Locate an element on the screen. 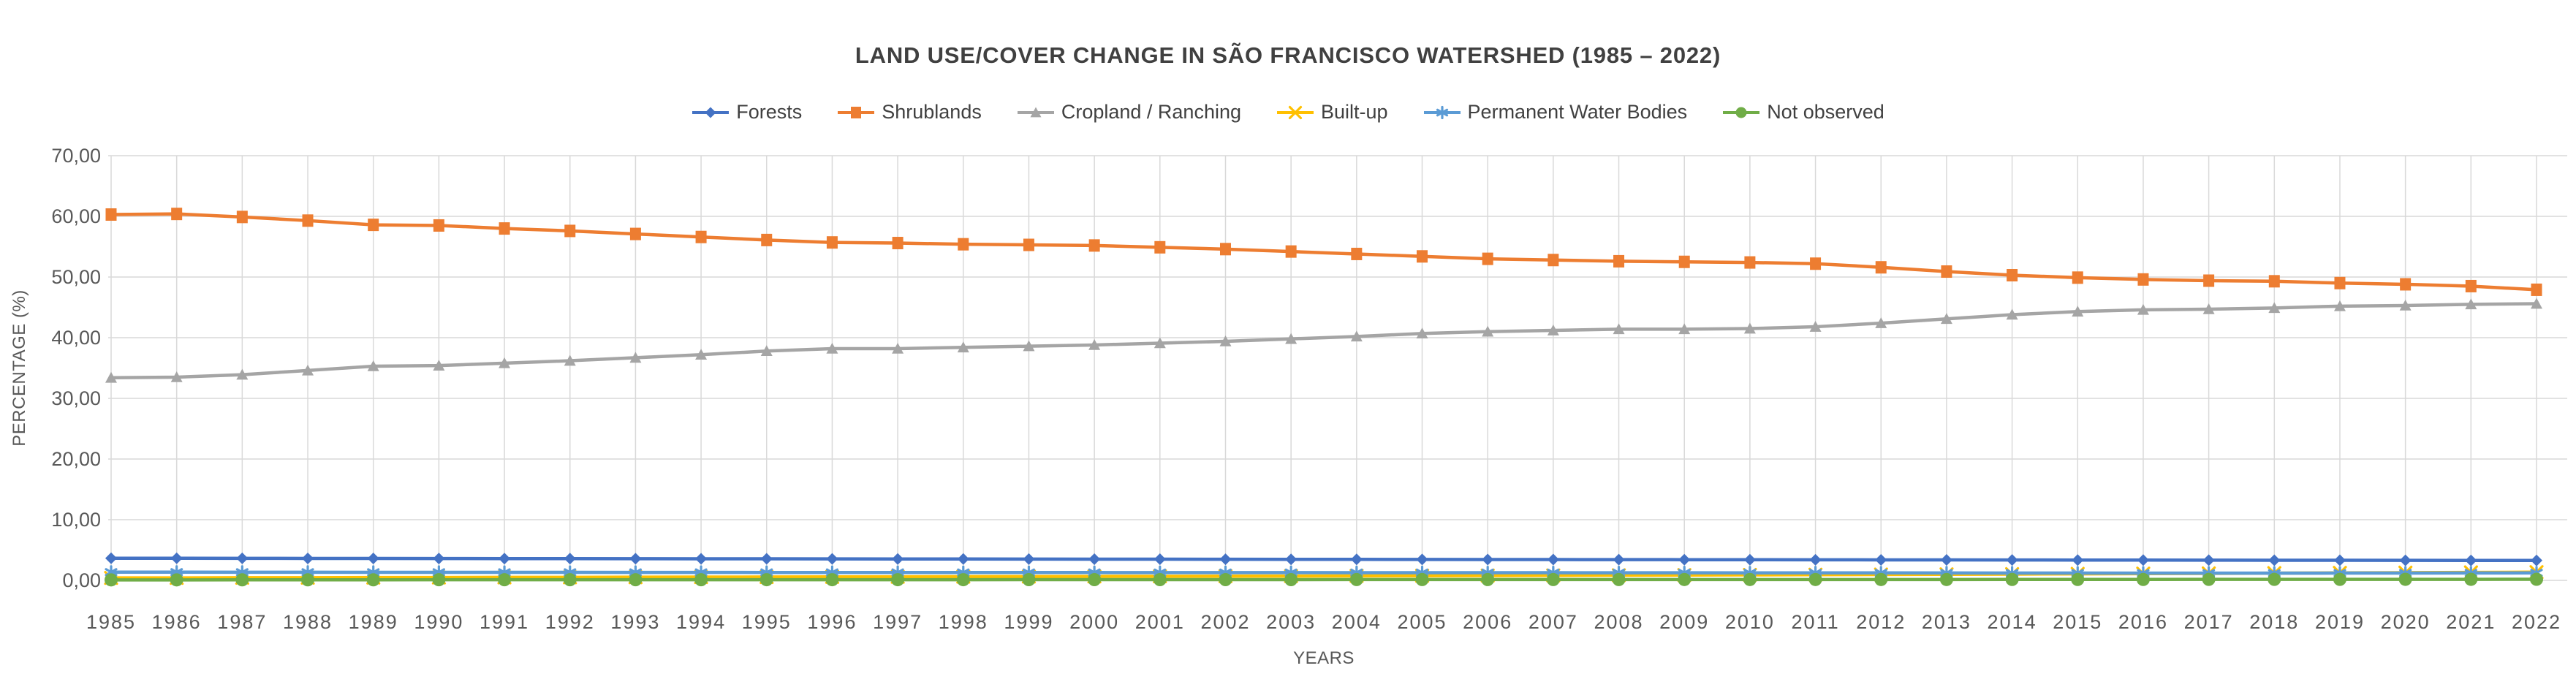 This screenshot has height=690, width=2576. y-tick-label: 50,00 is located at coordinates (76, 277).